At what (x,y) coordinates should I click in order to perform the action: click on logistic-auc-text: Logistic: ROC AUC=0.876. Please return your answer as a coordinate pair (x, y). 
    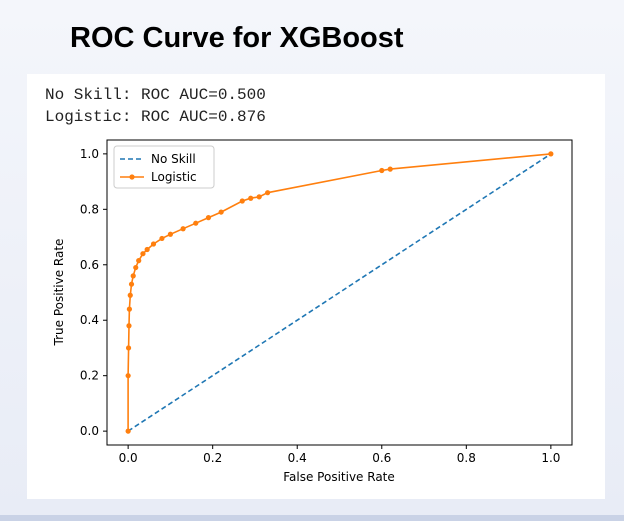
    Looking at the image, I should click on (155, 117).